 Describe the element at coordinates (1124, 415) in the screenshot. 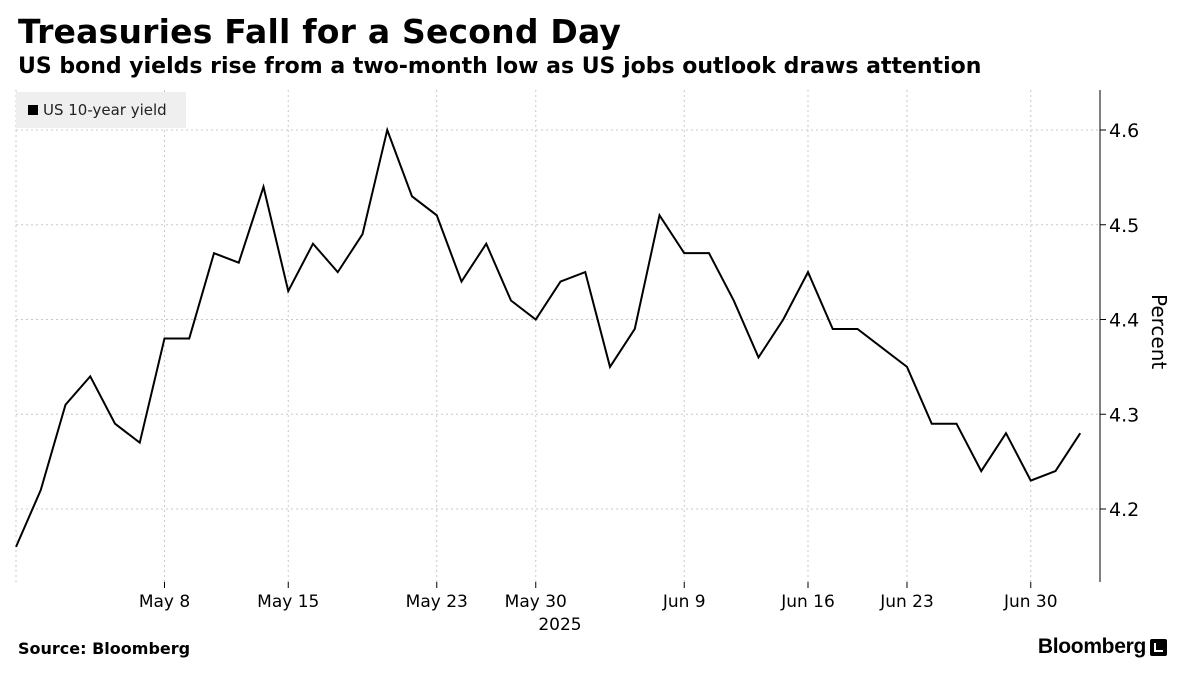

I see `y-tick-label: 4.3` at that location.